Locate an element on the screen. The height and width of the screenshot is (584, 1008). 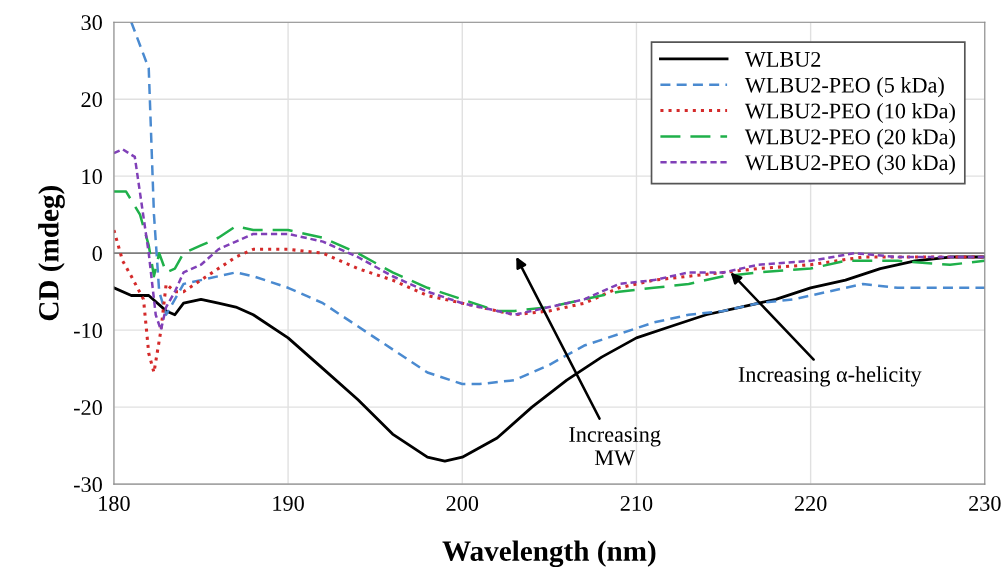
x-tick-label: 180 is located at coordinates (114, 503).